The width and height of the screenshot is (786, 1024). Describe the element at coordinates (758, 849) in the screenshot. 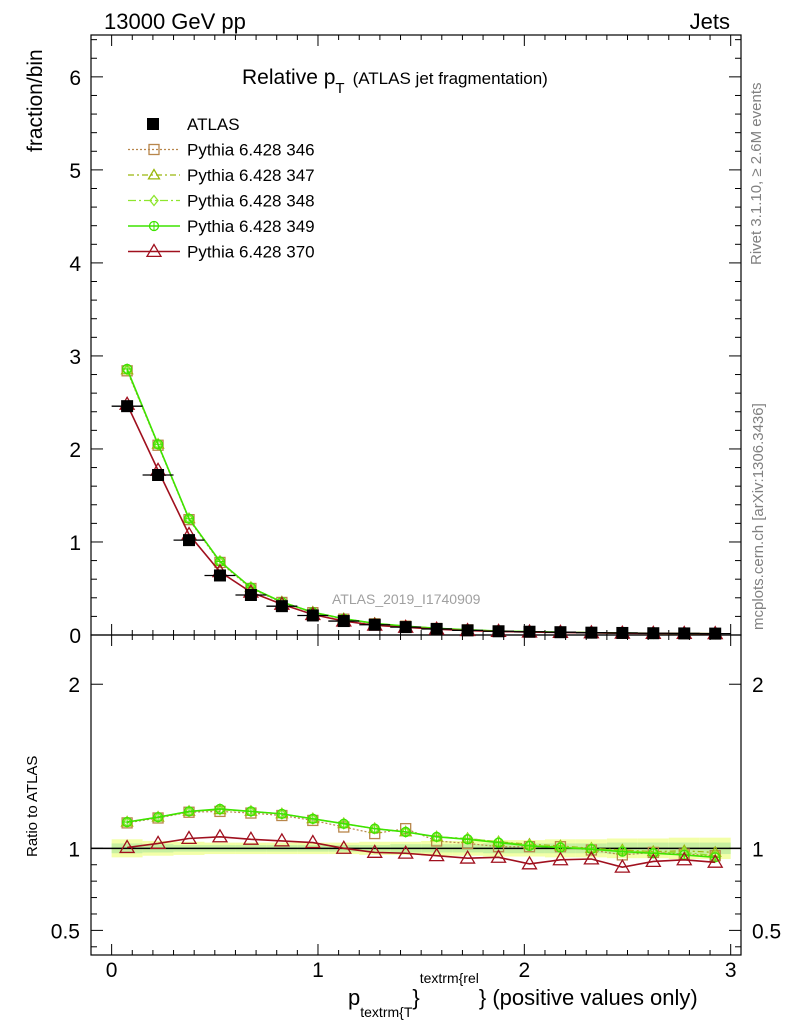

I see `ratio-y-tick-label-right: 1` at that location.